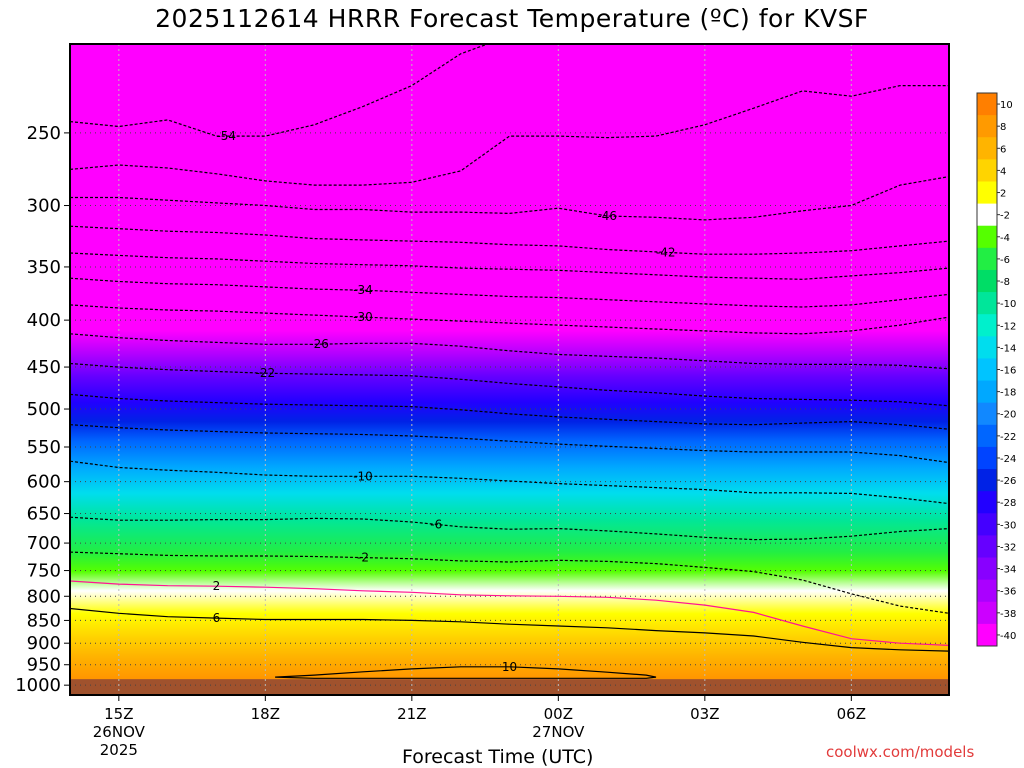 The width and height of the screenshot is (1024, 768). What do you see at coordinates (363, 317) in the screenshot?
I see `isotherm-label: -30` at bounding box center [363, 317].